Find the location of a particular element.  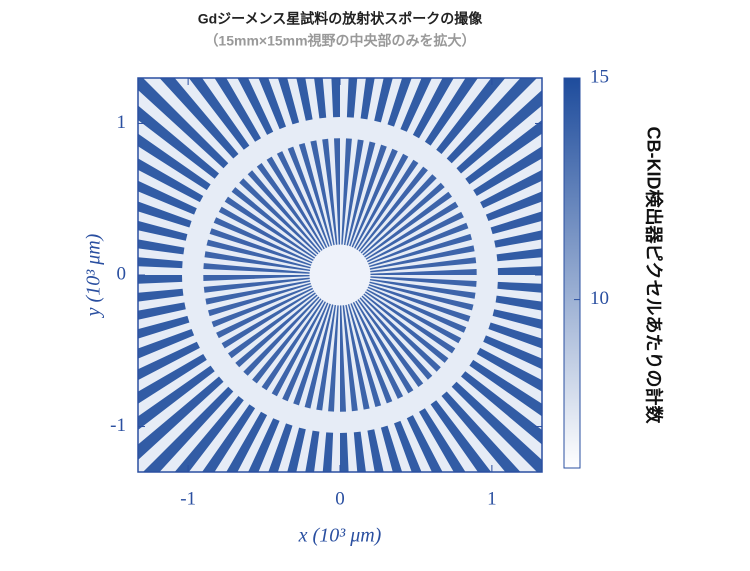

colorbar-label: CB-KID検出器ピクセルあたりの計数 is located at coordinates (653, 276).